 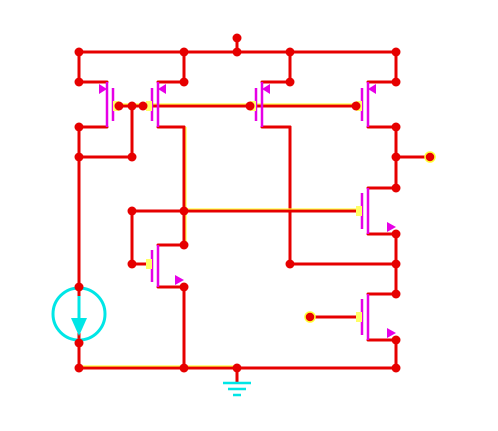 I want to click on node-nmos2-source, so click(x=396, y=234).